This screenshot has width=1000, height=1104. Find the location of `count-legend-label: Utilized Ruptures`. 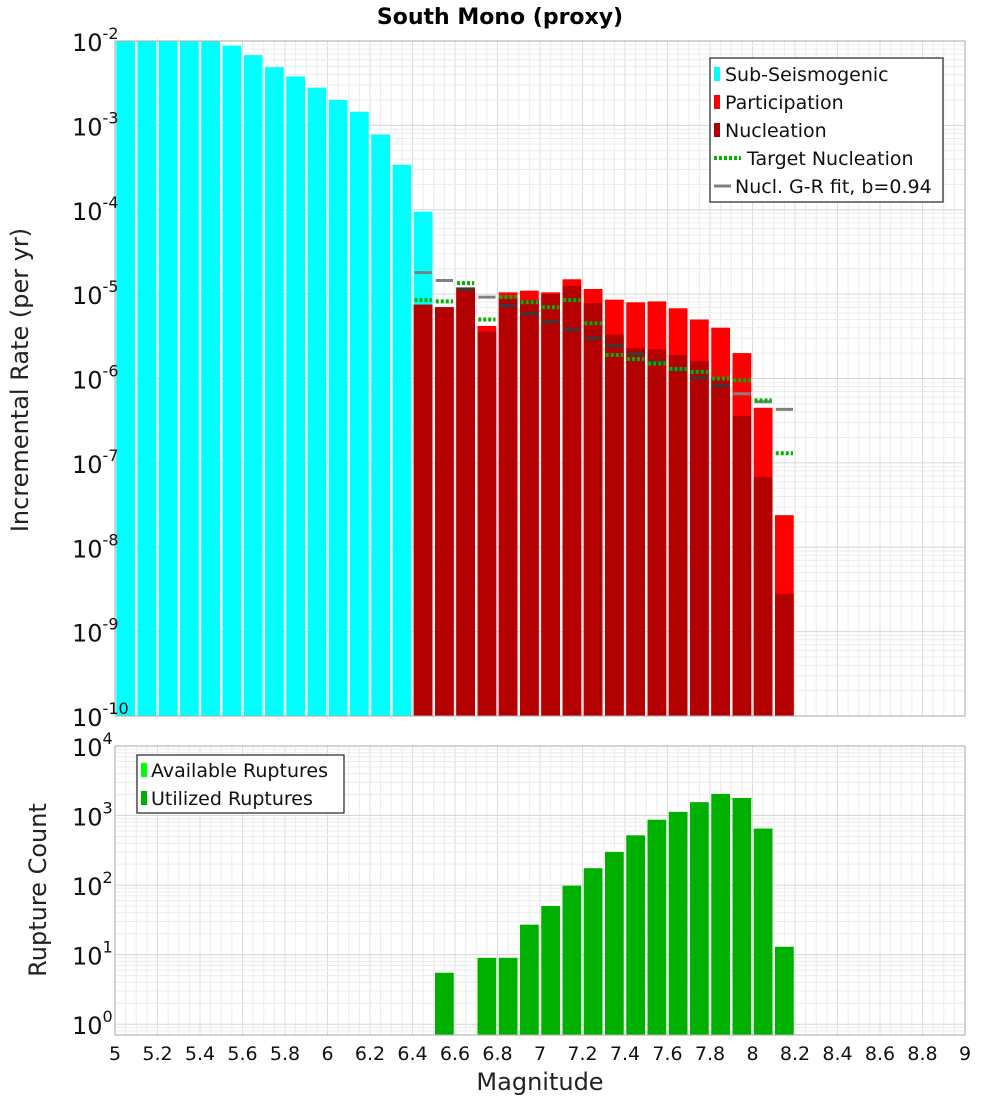

count-legend-label: Utilized Ruptures is located at coordinates (232, 799).